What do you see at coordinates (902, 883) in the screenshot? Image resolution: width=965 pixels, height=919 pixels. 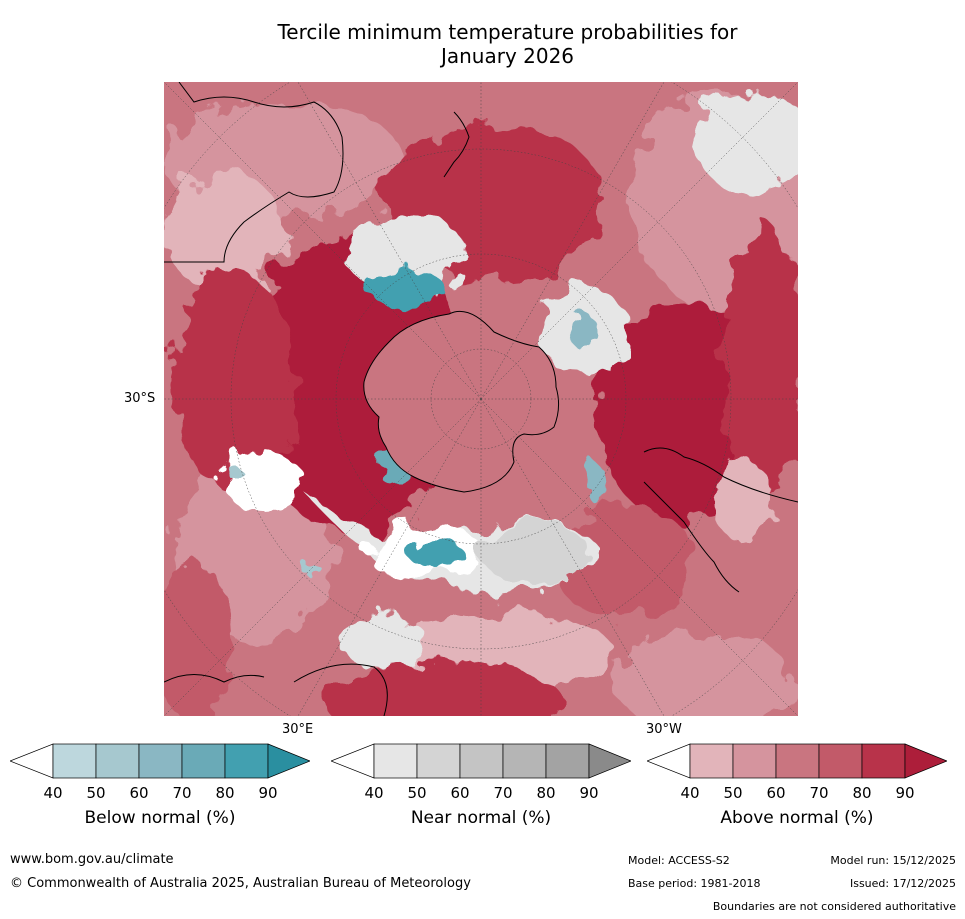 I see `issued-text: Issued: 17/12/2025` at bounding box center [902, 883].